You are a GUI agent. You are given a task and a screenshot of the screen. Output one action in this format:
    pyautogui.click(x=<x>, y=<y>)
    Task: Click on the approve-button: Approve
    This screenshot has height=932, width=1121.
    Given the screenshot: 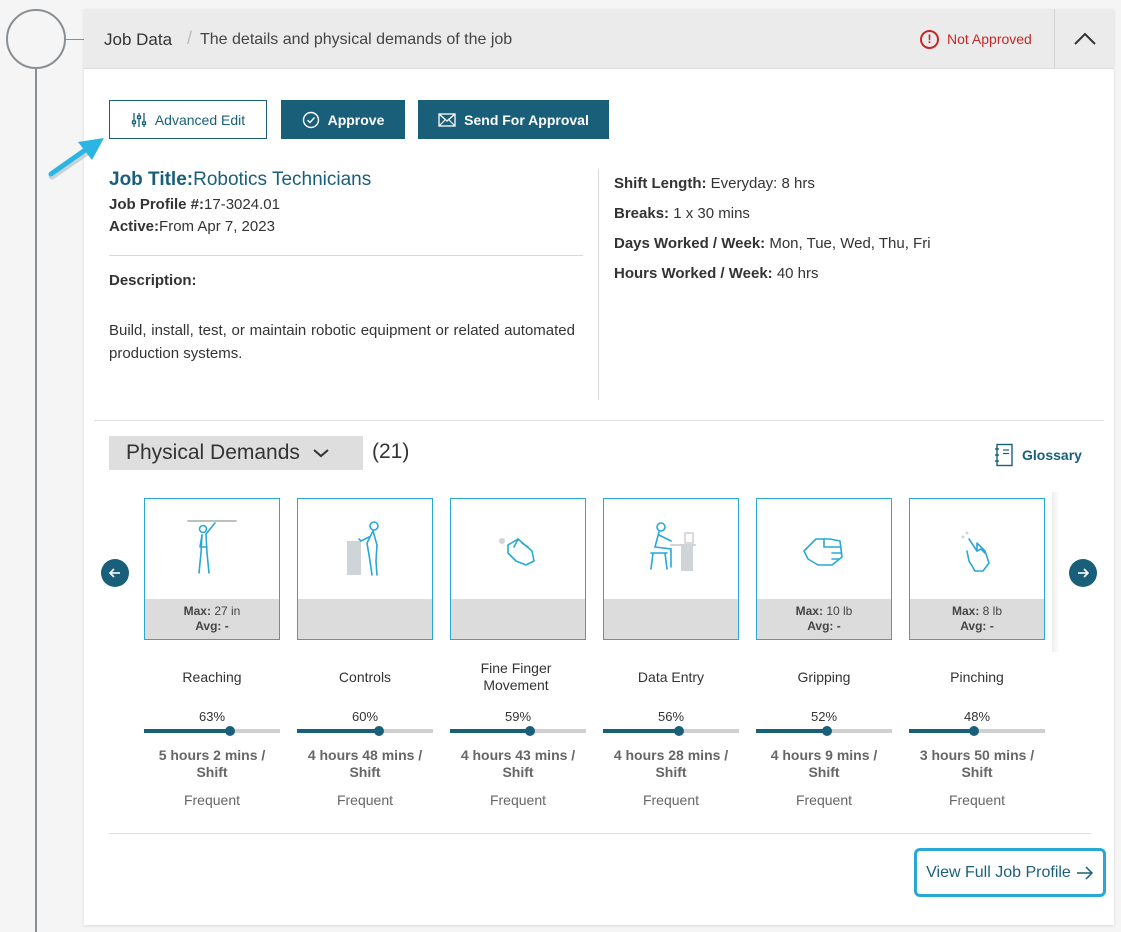 What is the action you would take?
    pyautogui.click(x=343, y=119)
    